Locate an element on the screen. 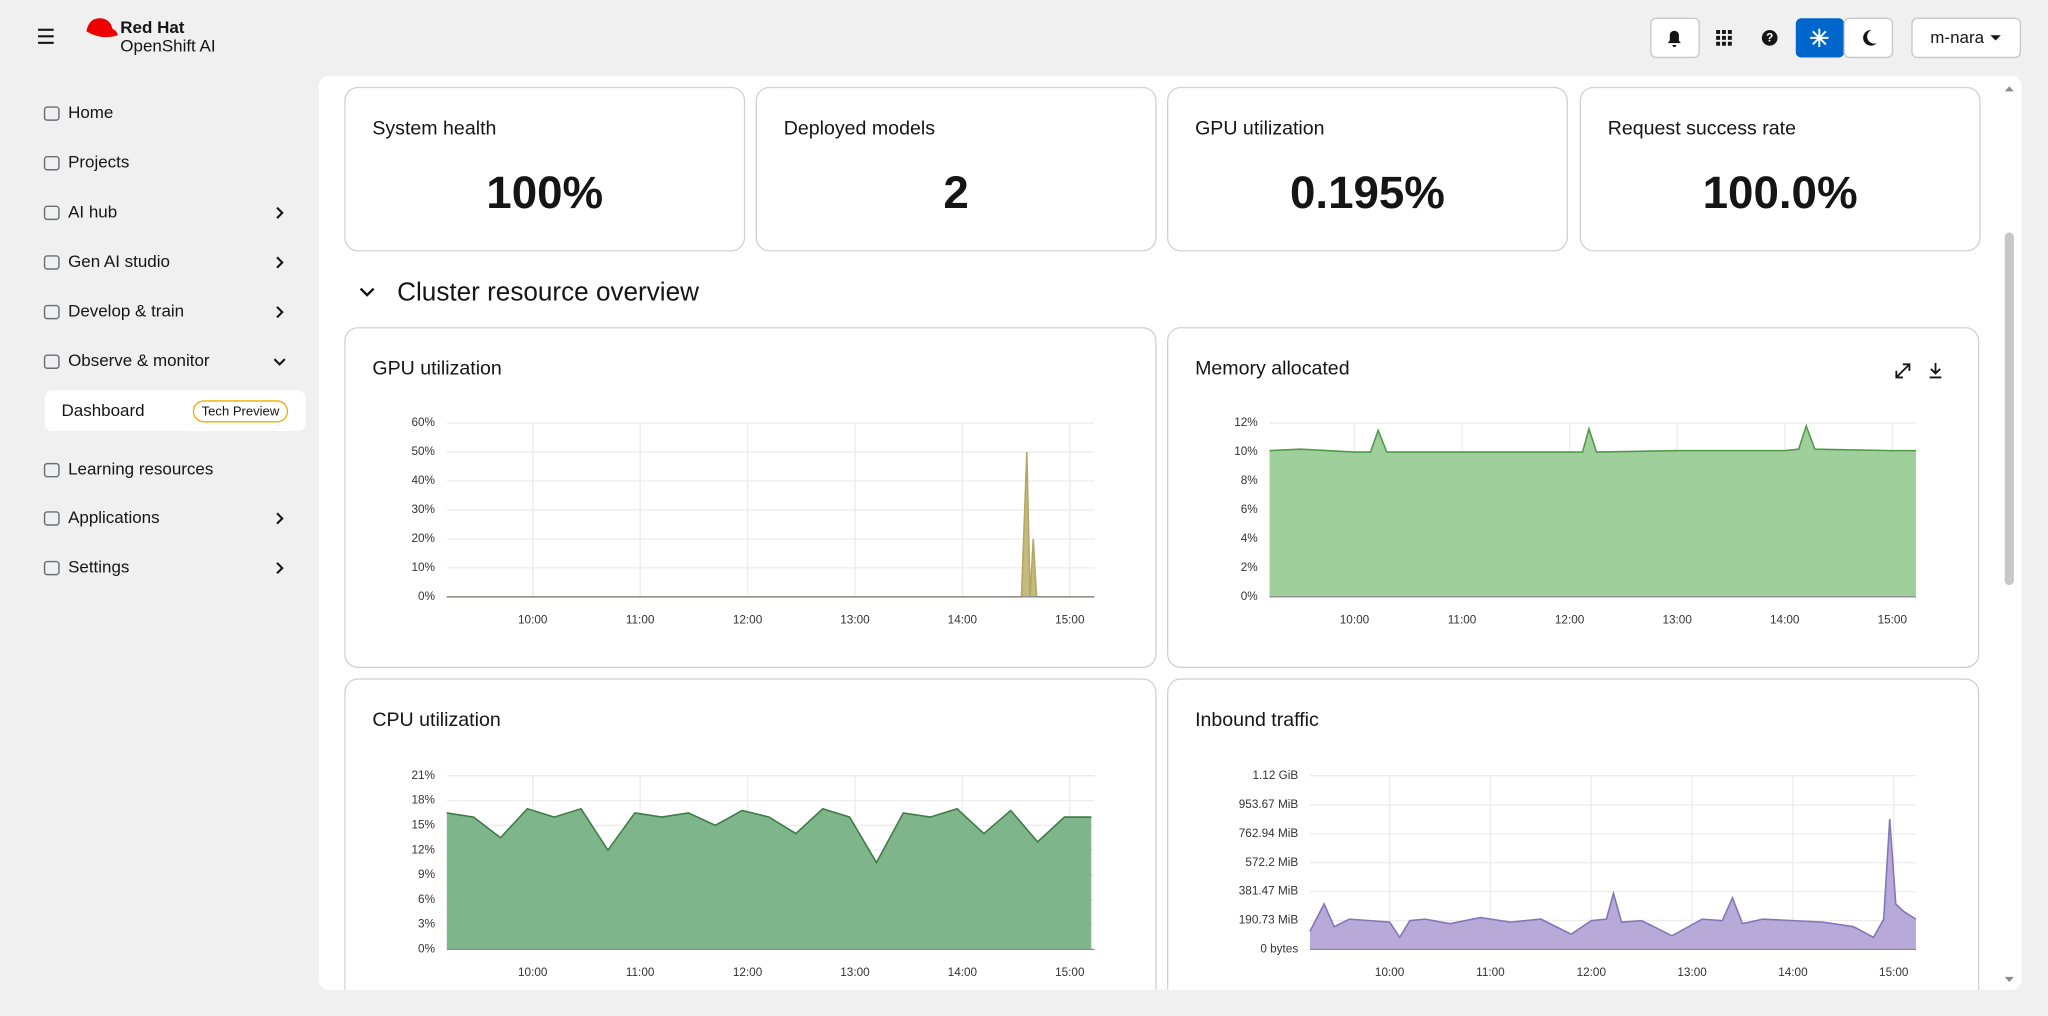 Image resolution: width=2048 pixels, height=1016 pixels. y-tick-label: 4% is located at coordinates (1250, 538).